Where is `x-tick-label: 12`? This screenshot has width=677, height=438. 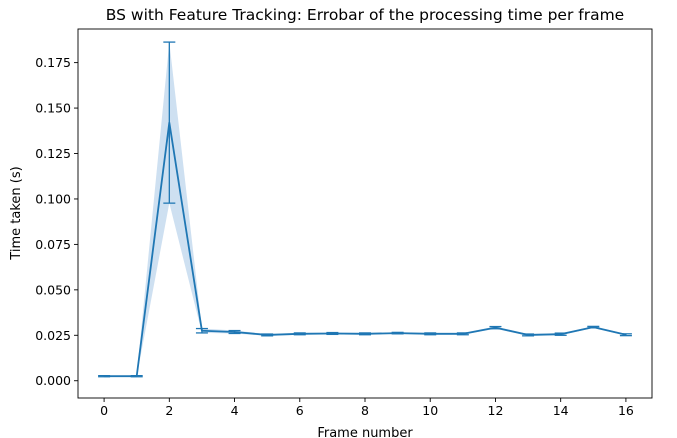
x-tick-label: 12 is located at coordinates (496, 410).